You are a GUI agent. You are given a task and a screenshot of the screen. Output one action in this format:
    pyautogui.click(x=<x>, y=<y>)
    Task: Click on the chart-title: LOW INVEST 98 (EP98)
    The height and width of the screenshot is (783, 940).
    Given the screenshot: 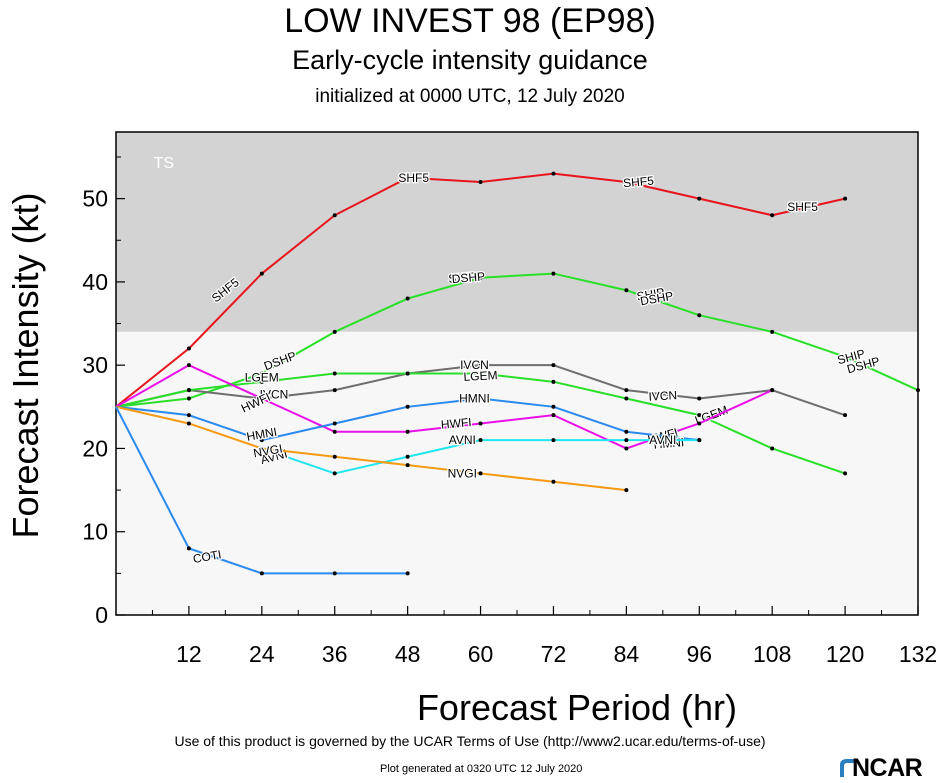 What is the action you would take?
    pyautogui.click(x=470, y=21)
    